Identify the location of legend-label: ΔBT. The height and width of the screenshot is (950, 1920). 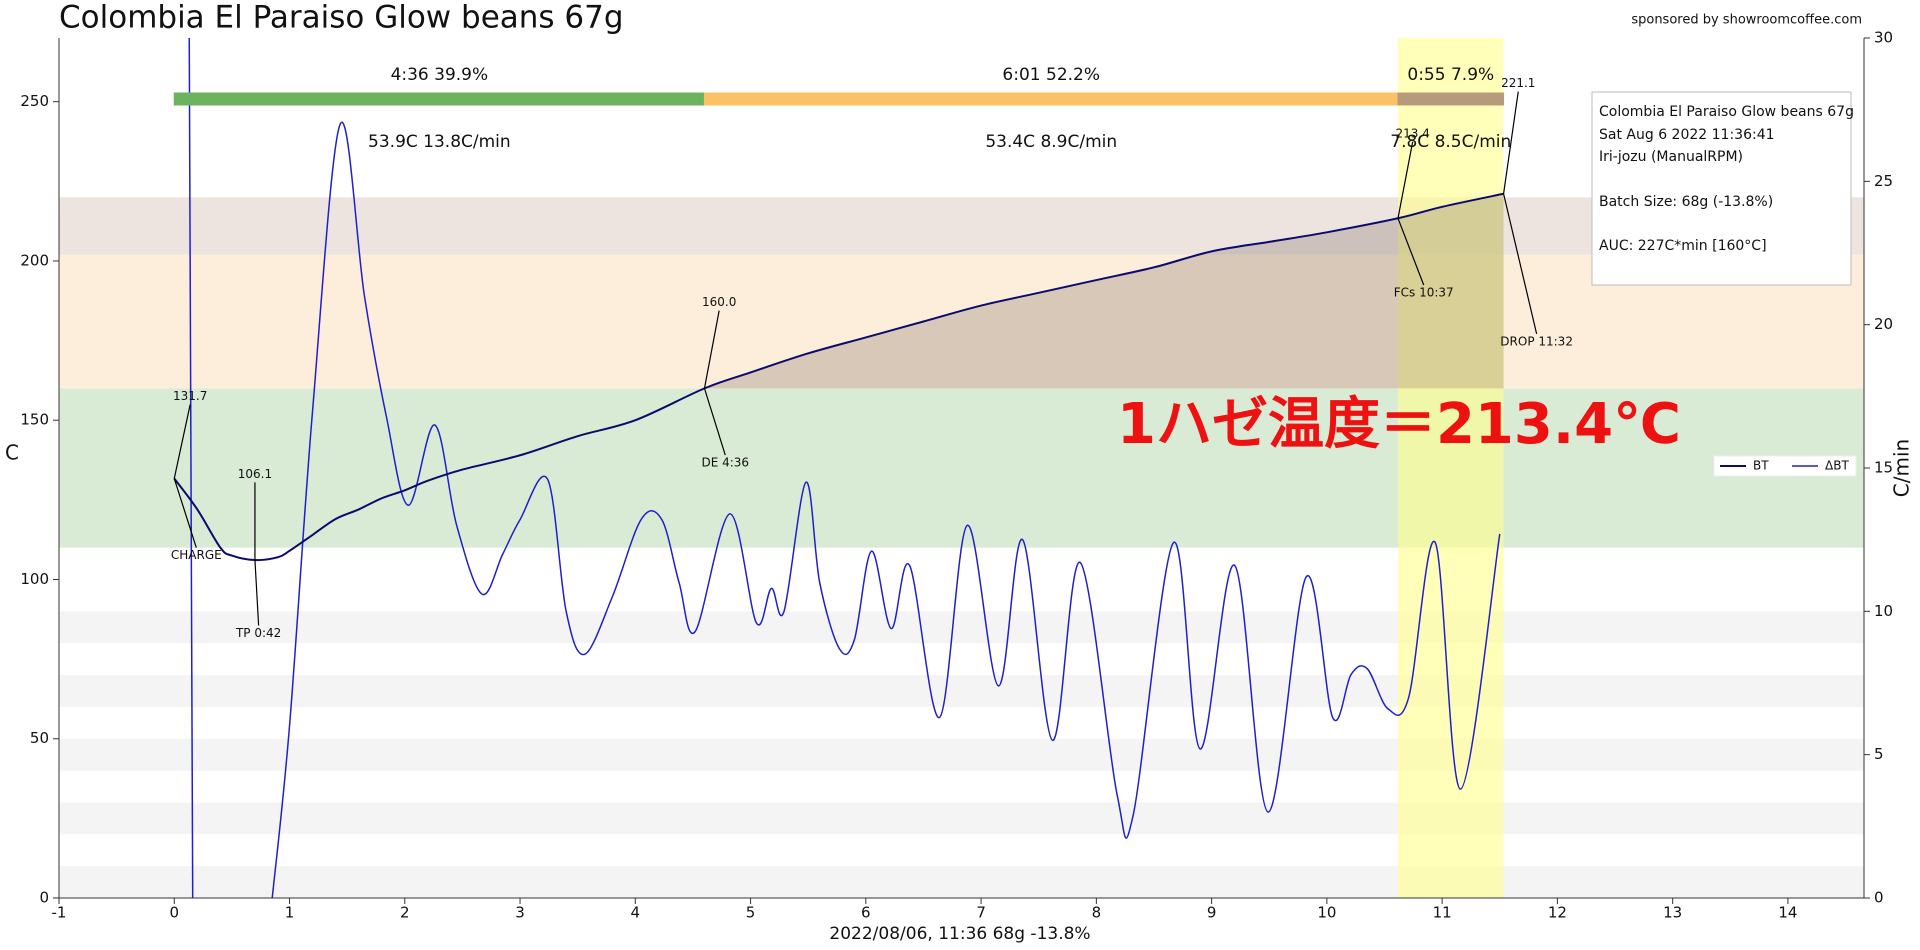
(1837, 466).